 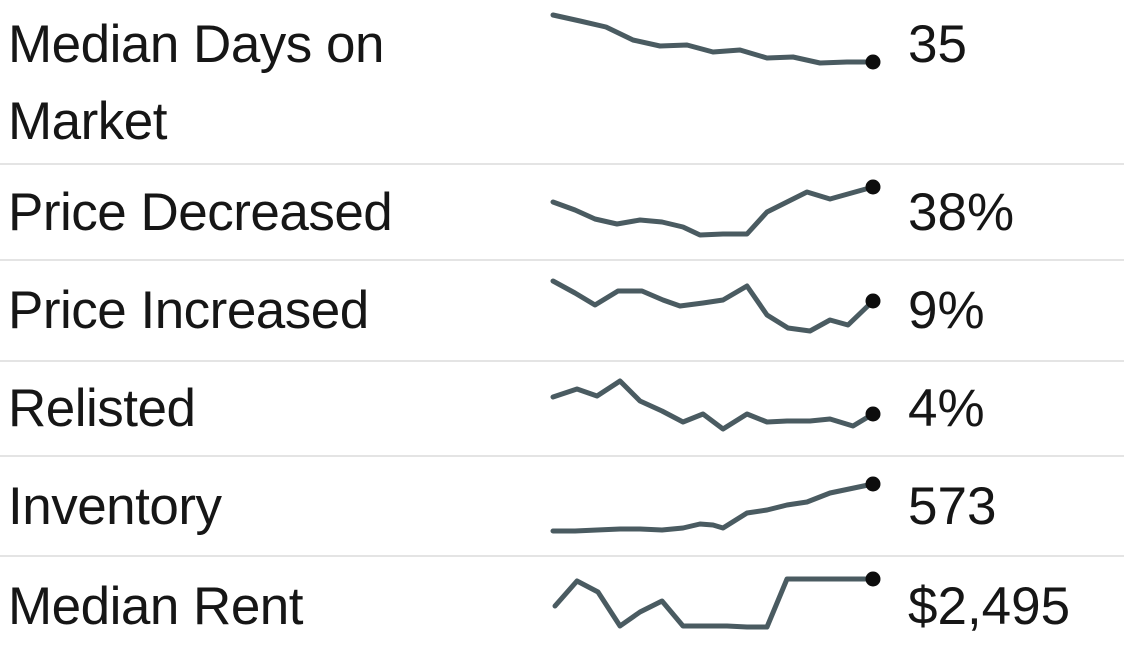 I want to click on metric-value: 4%, so click(x=946, y=408).